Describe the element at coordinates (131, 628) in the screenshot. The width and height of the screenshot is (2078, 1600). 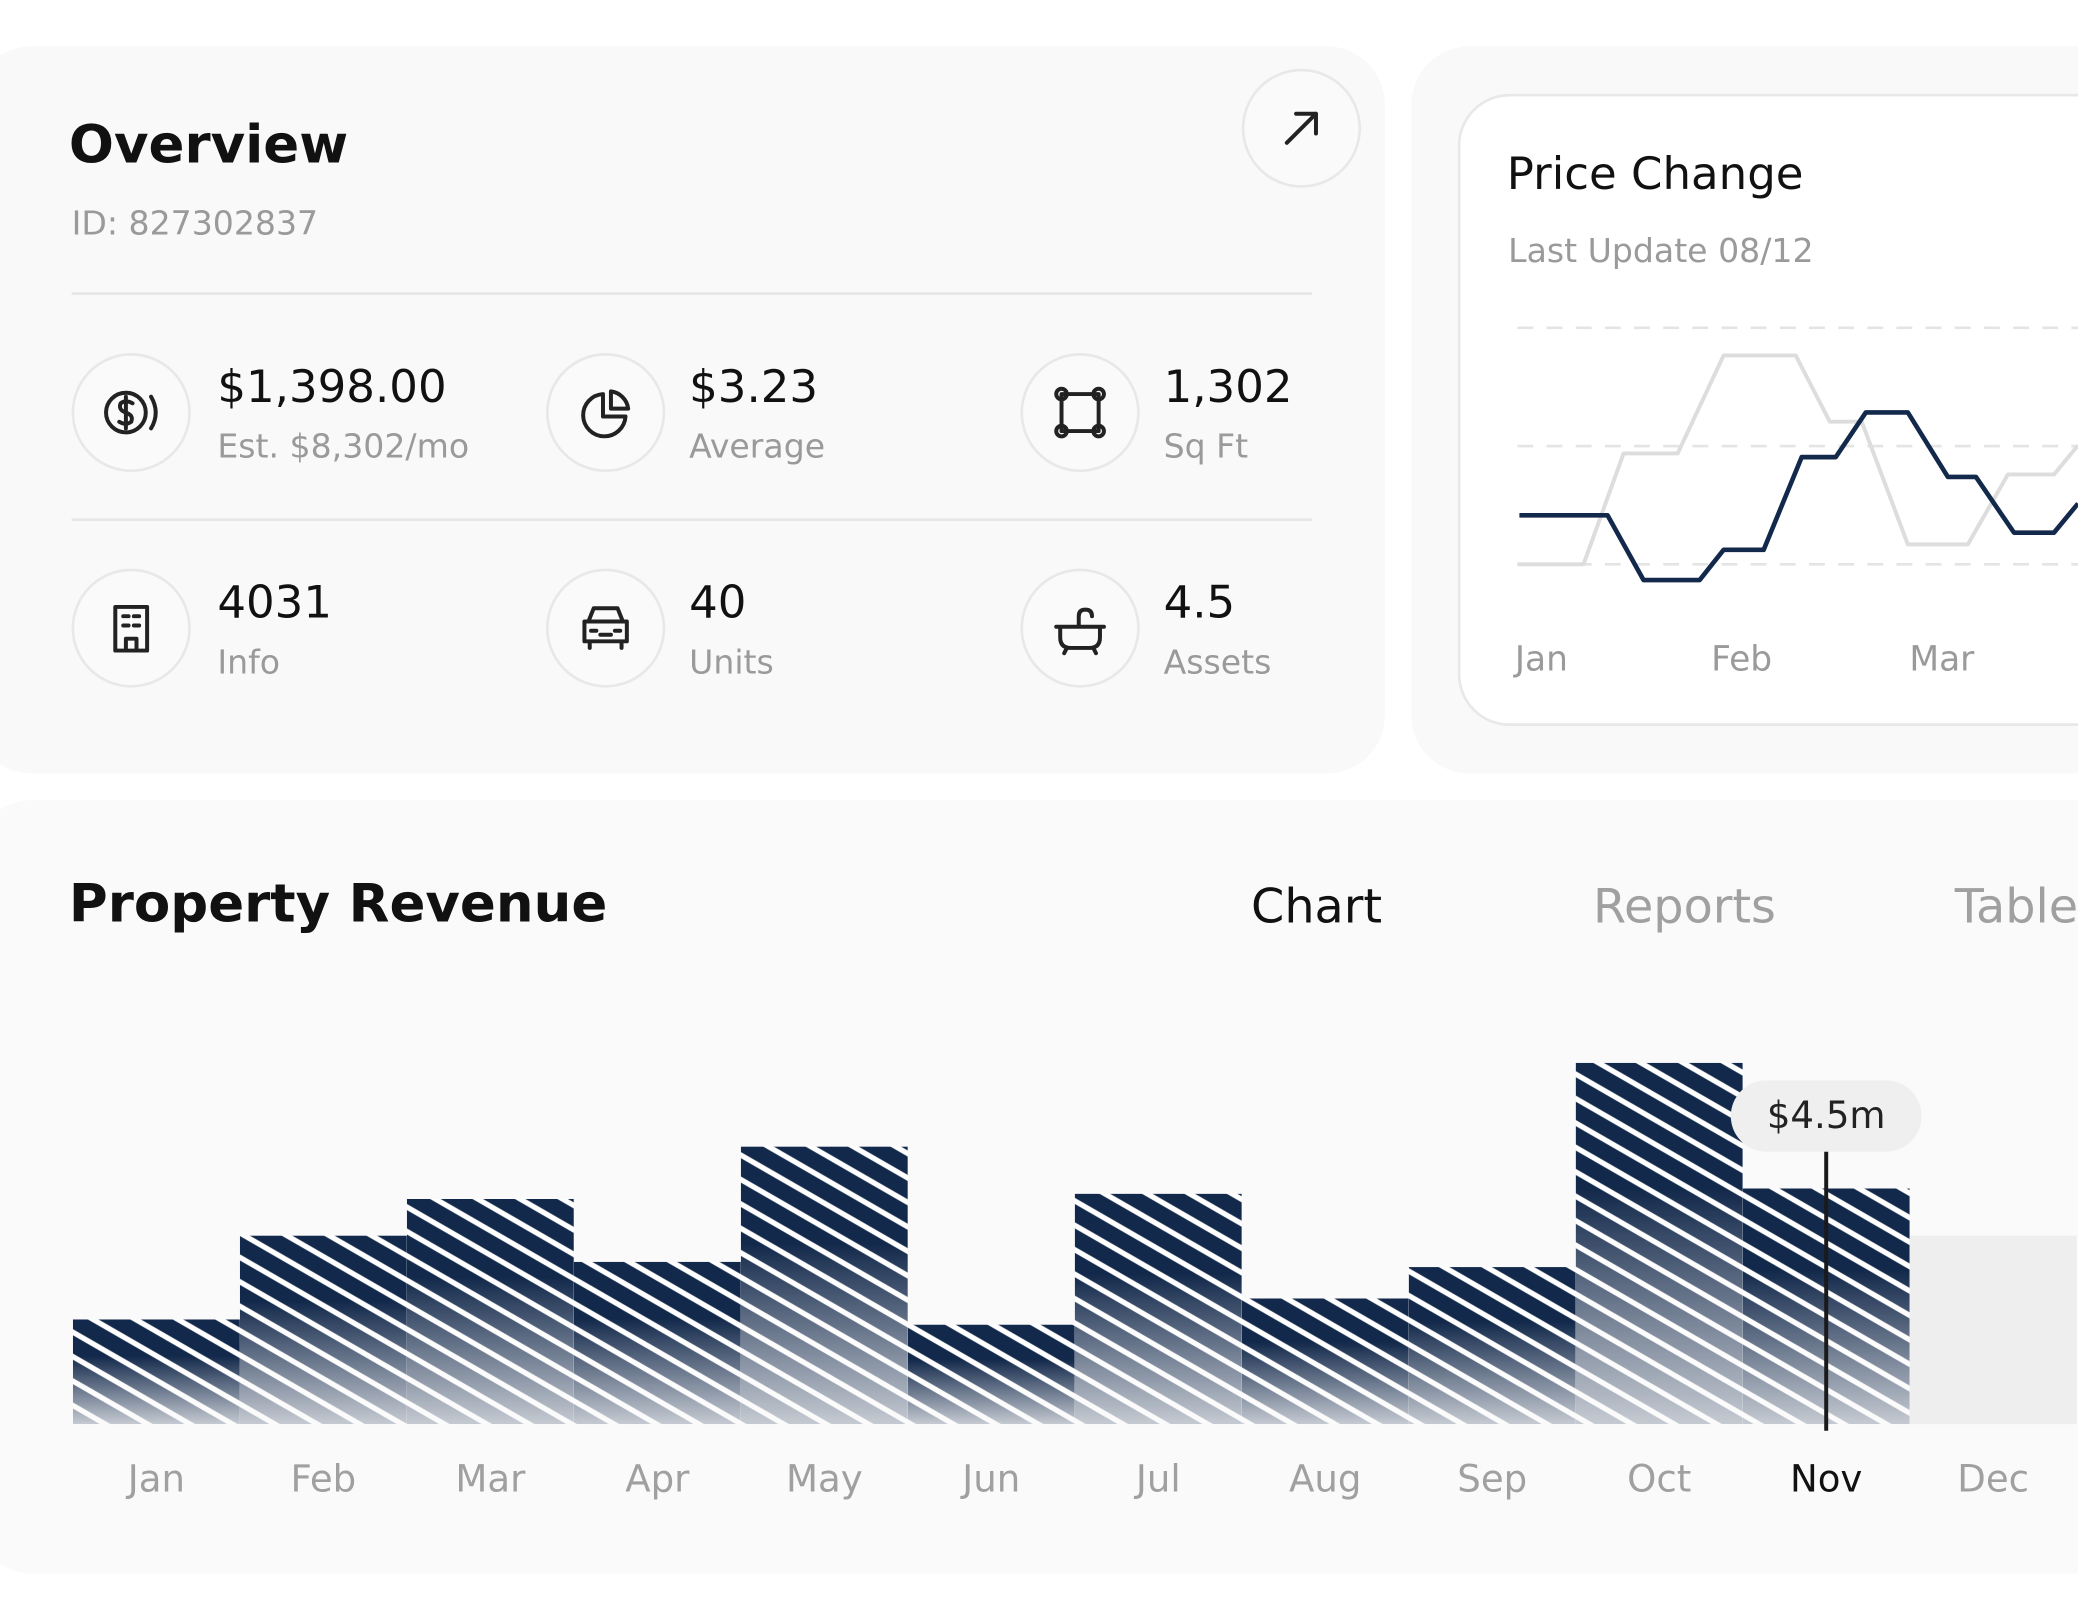
I see `icon-building` at that location.